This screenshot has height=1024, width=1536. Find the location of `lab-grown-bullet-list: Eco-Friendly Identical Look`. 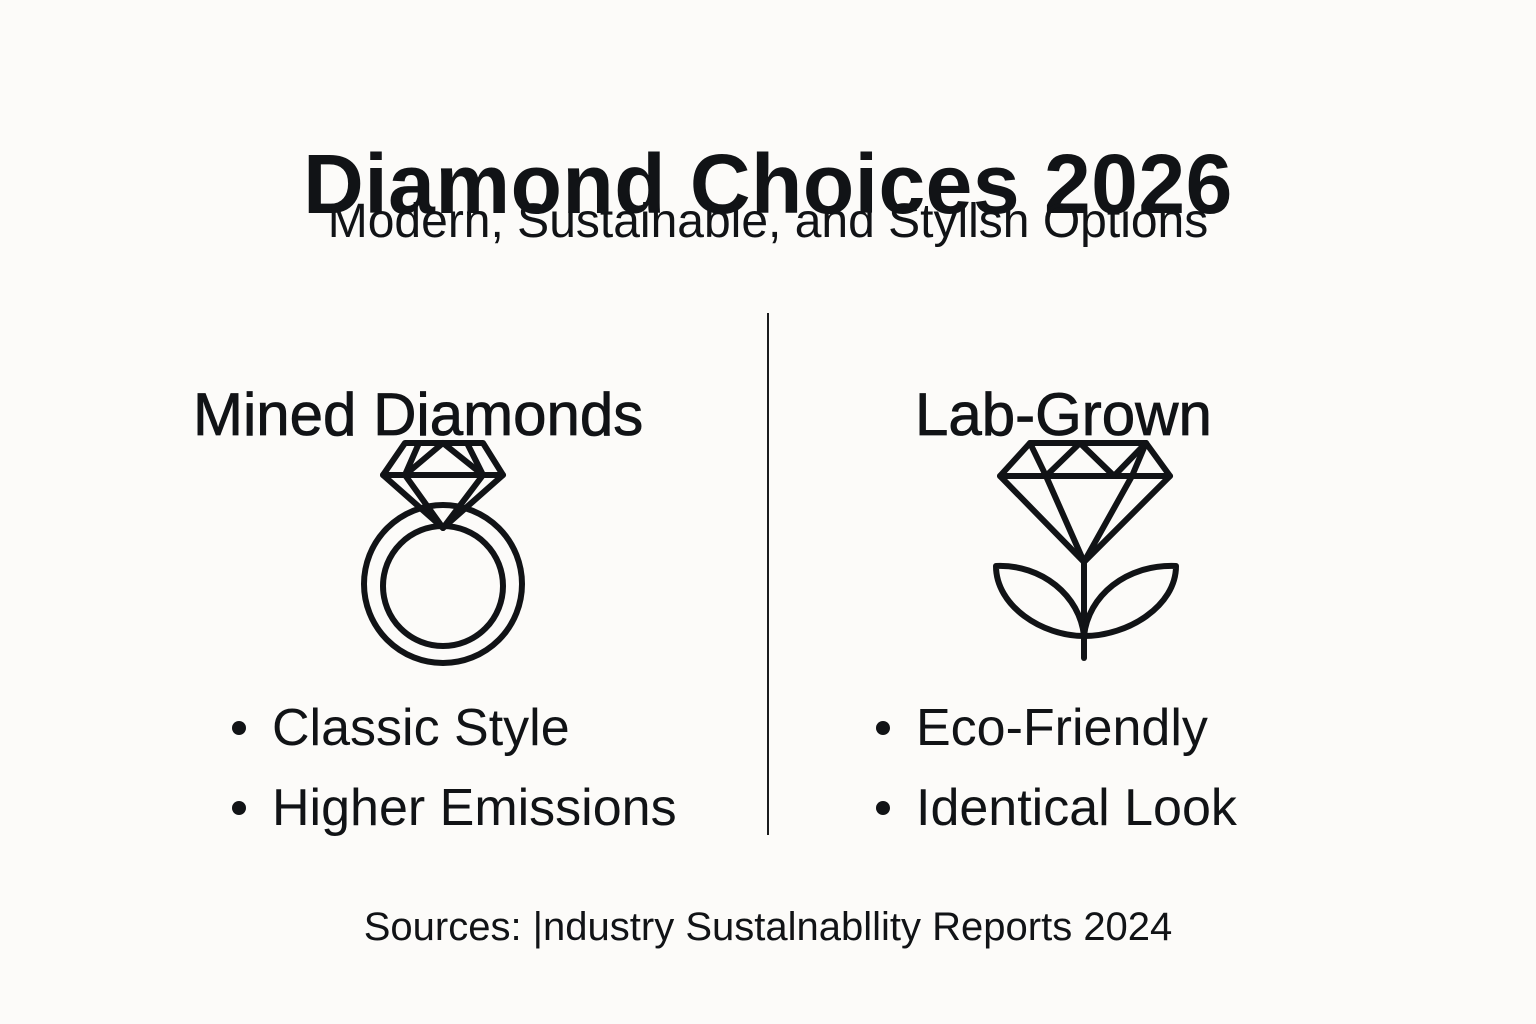

lab-grown-bullet-list: Eco-Friendly Identical Look is located at coordinates (1056, 768).